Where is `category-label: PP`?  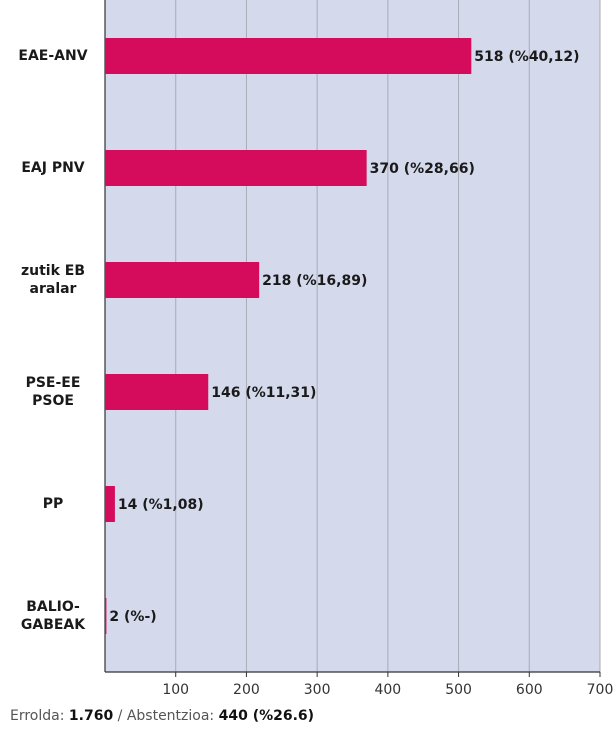 category-label: PP is located at coordinates (53, 504).